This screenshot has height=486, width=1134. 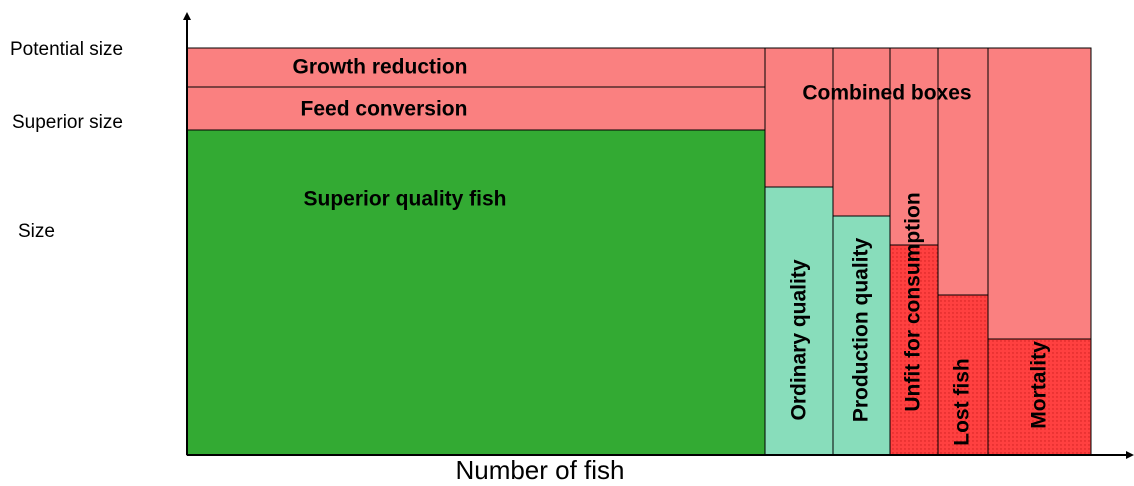 What do you see at coordinates (187, 16) in the screenshot?
I see `y-arrow` at bounding box center [187, 16].